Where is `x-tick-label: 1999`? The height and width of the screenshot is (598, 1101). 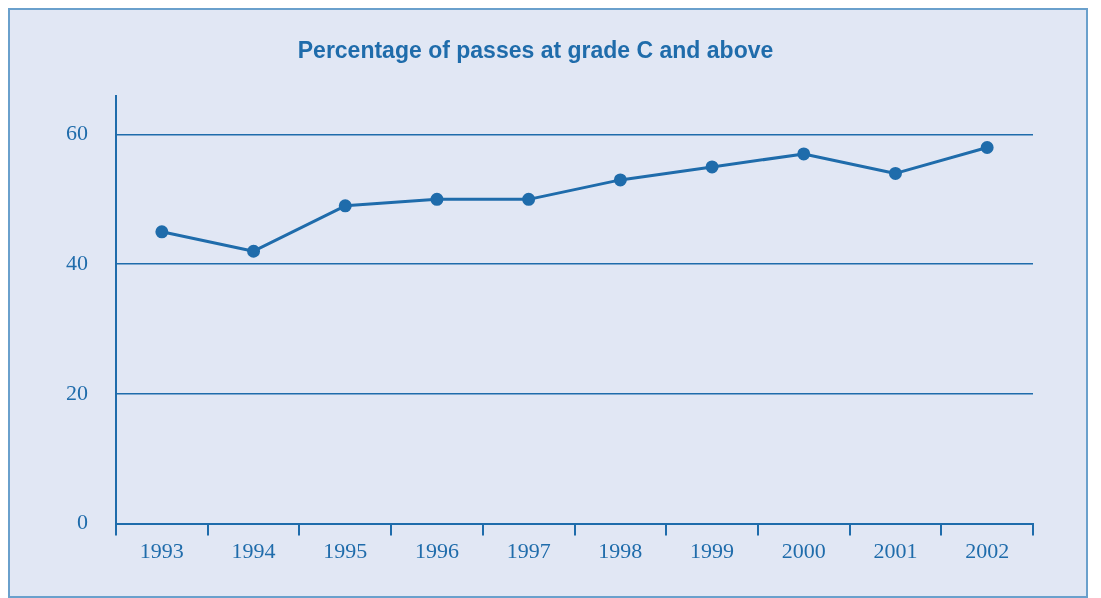
x-tick-label: 1999 is located at coordinates (712, 550).